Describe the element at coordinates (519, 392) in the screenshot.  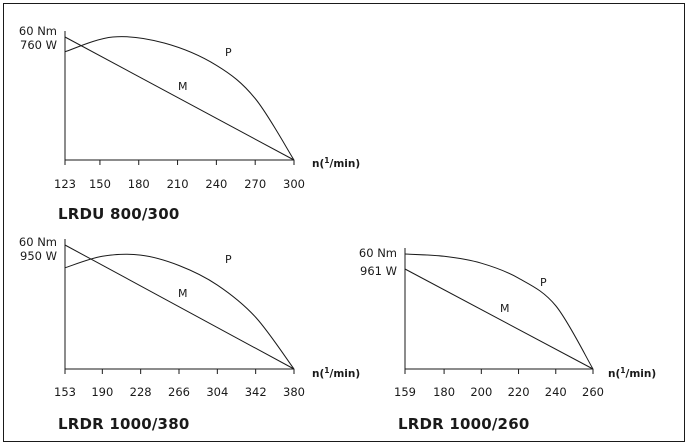
I see `x-tick-label: 220` at that location.